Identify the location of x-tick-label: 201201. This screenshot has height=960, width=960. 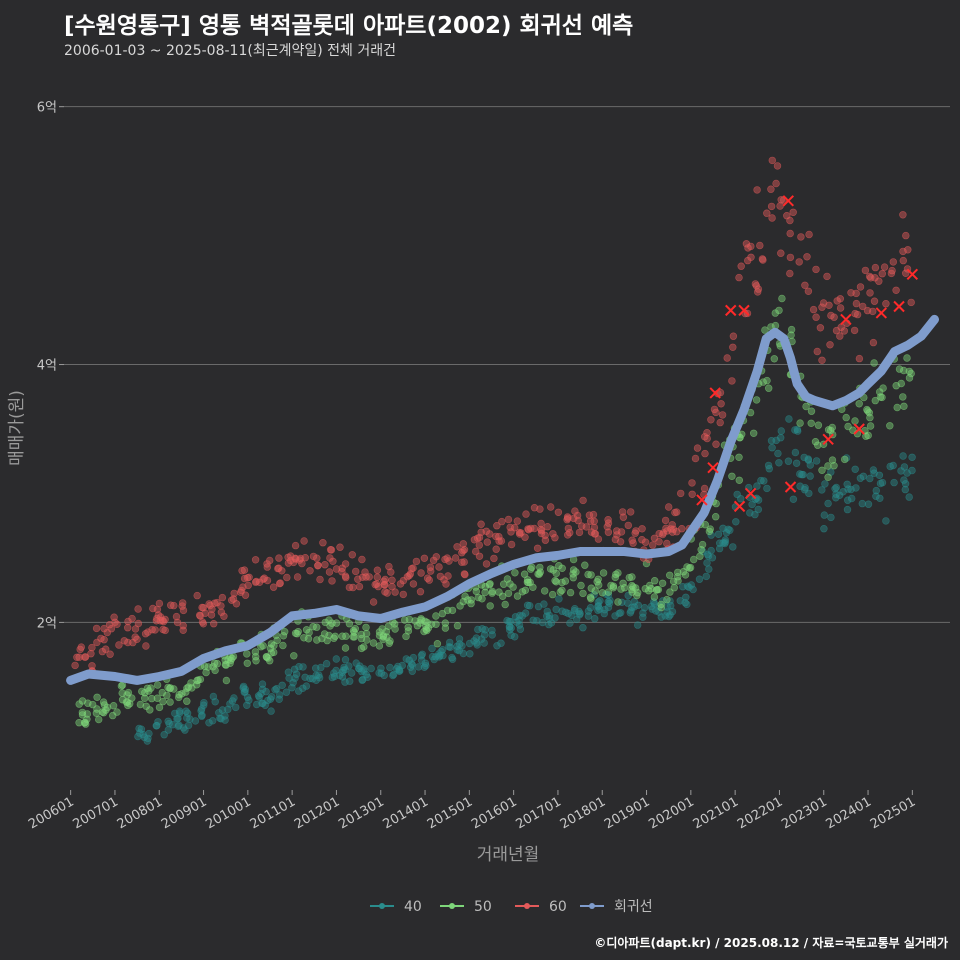
(317, 813).